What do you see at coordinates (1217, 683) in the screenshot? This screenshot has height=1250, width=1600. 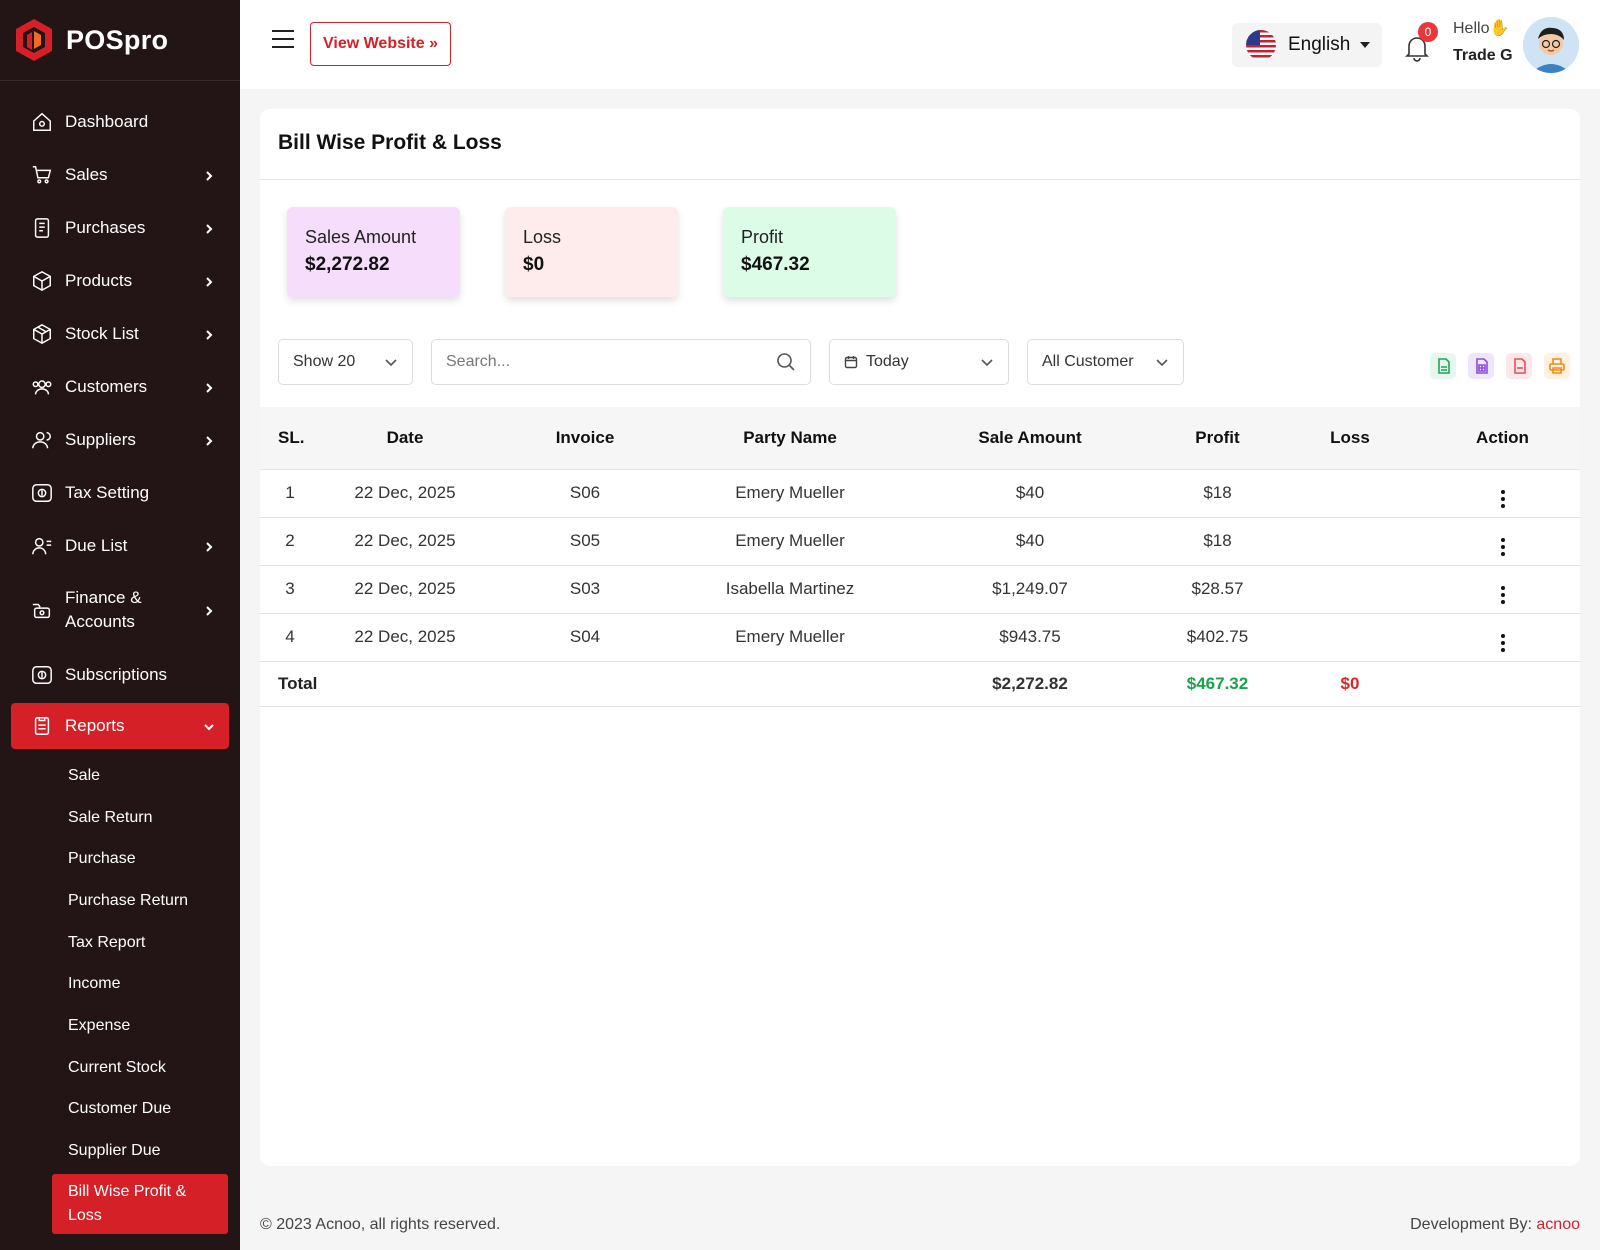 I see `total-profit: $467.32` at bounding box center [1217, 683].